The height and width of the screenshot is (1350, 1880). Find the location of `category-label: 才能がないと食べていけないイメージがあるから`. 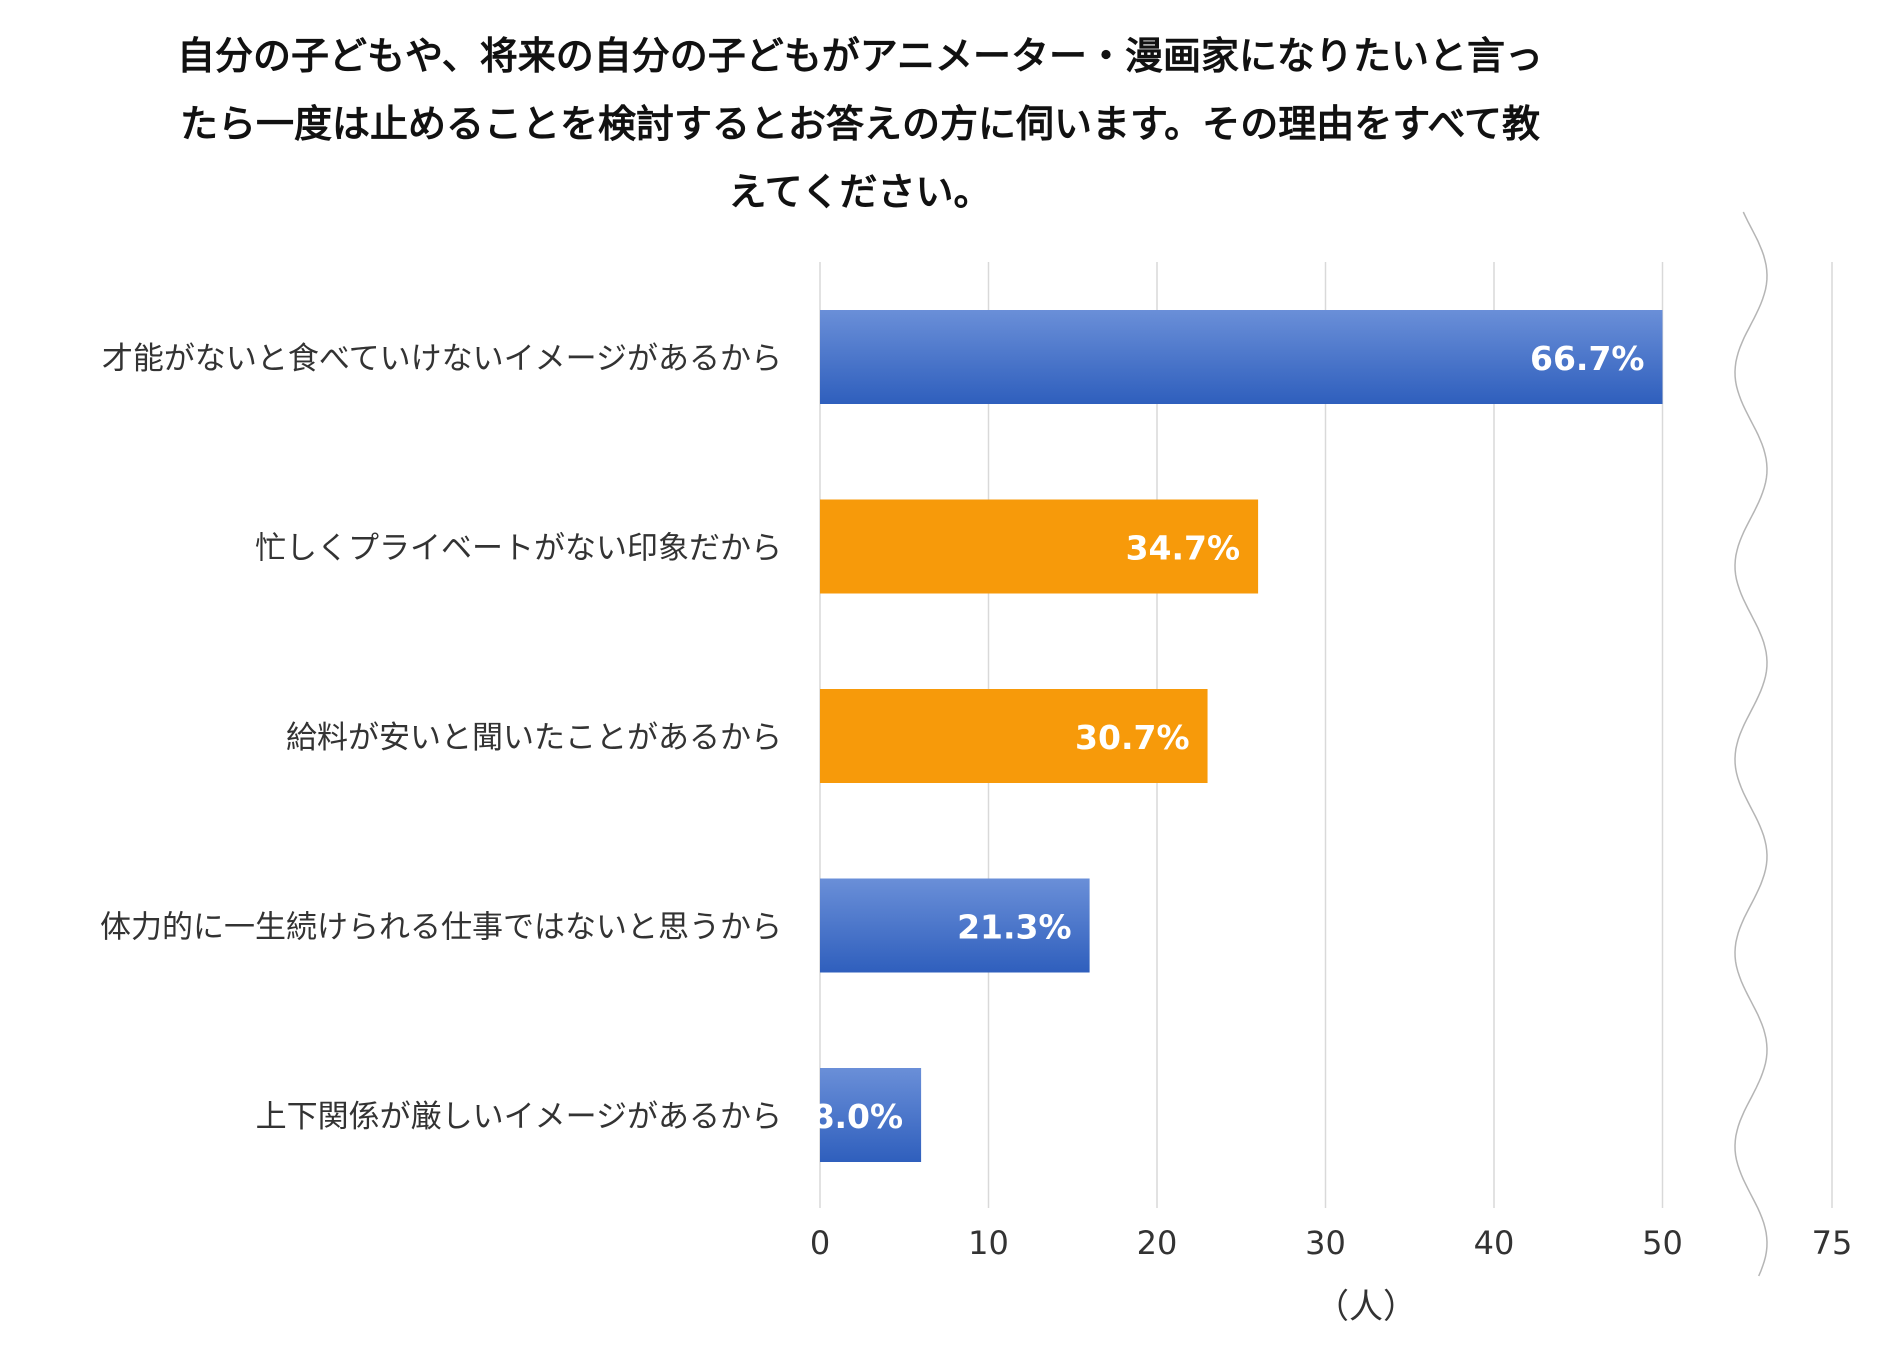

category-label: 才能がないと食べていけないイメージがあるから is located at coordinates (442, 359).